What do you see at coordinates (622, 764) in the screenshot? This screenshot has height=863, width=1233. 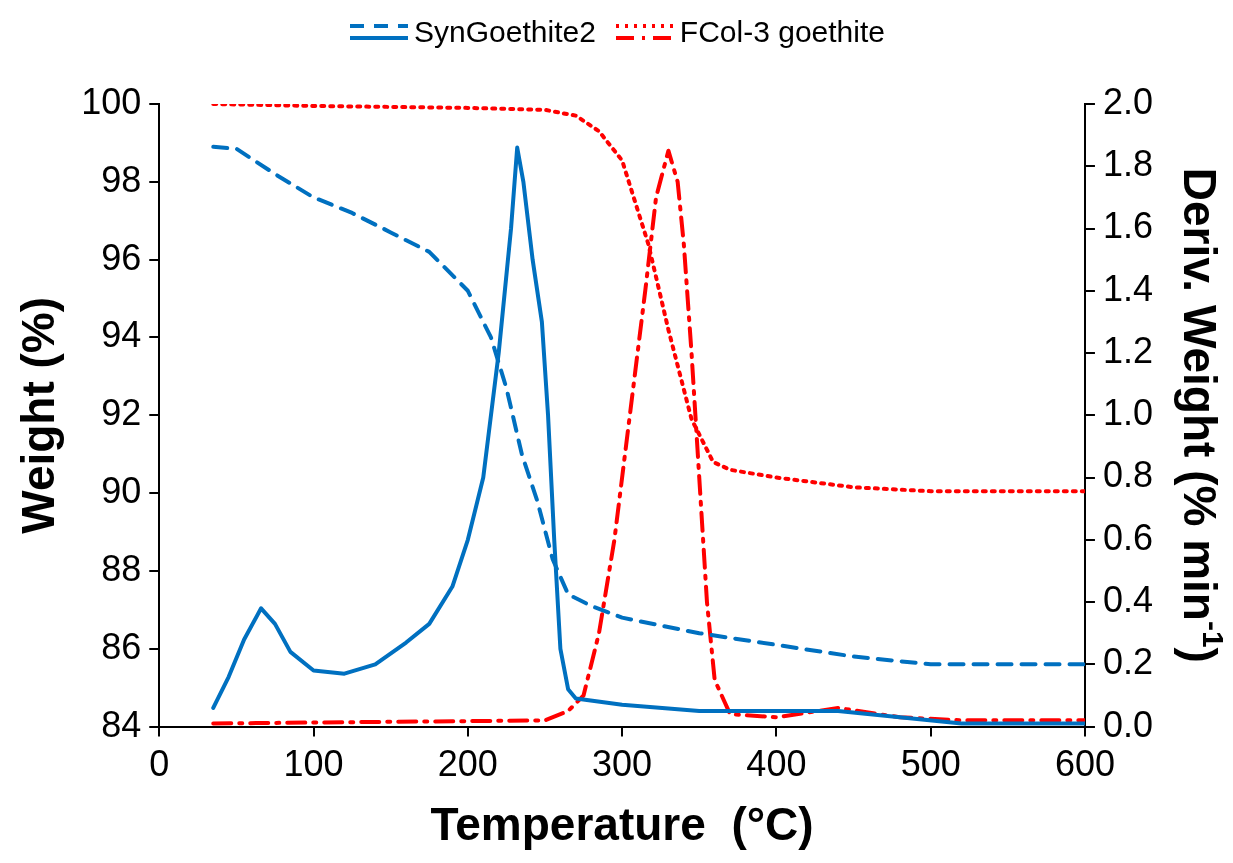 I see `x-tick-label: 300` at bounding box center [622, 764].